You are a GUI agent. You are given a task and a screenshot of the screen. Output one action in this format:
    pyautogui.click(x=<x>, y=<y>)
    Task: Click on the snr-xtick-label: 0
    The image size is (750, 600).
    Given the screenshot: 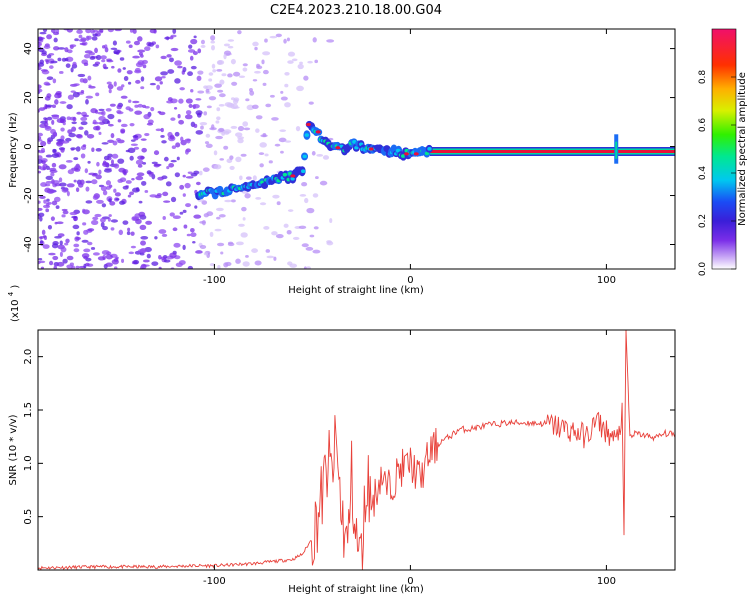 What is the action you would take?
    pyautogui.click(x=410, y=581)
    